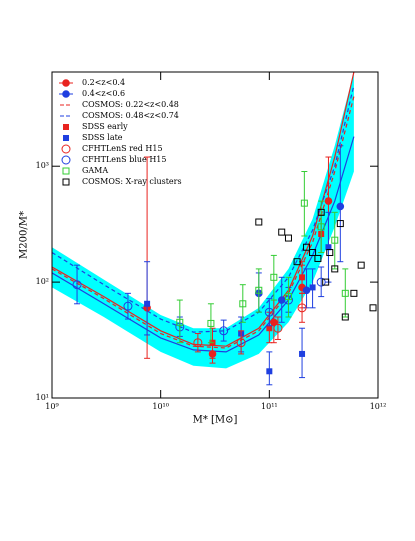  Describe the element at coordinates (122, 148) in the screenshot. I see `legend-label: CFHTLenS red H15` at that location.